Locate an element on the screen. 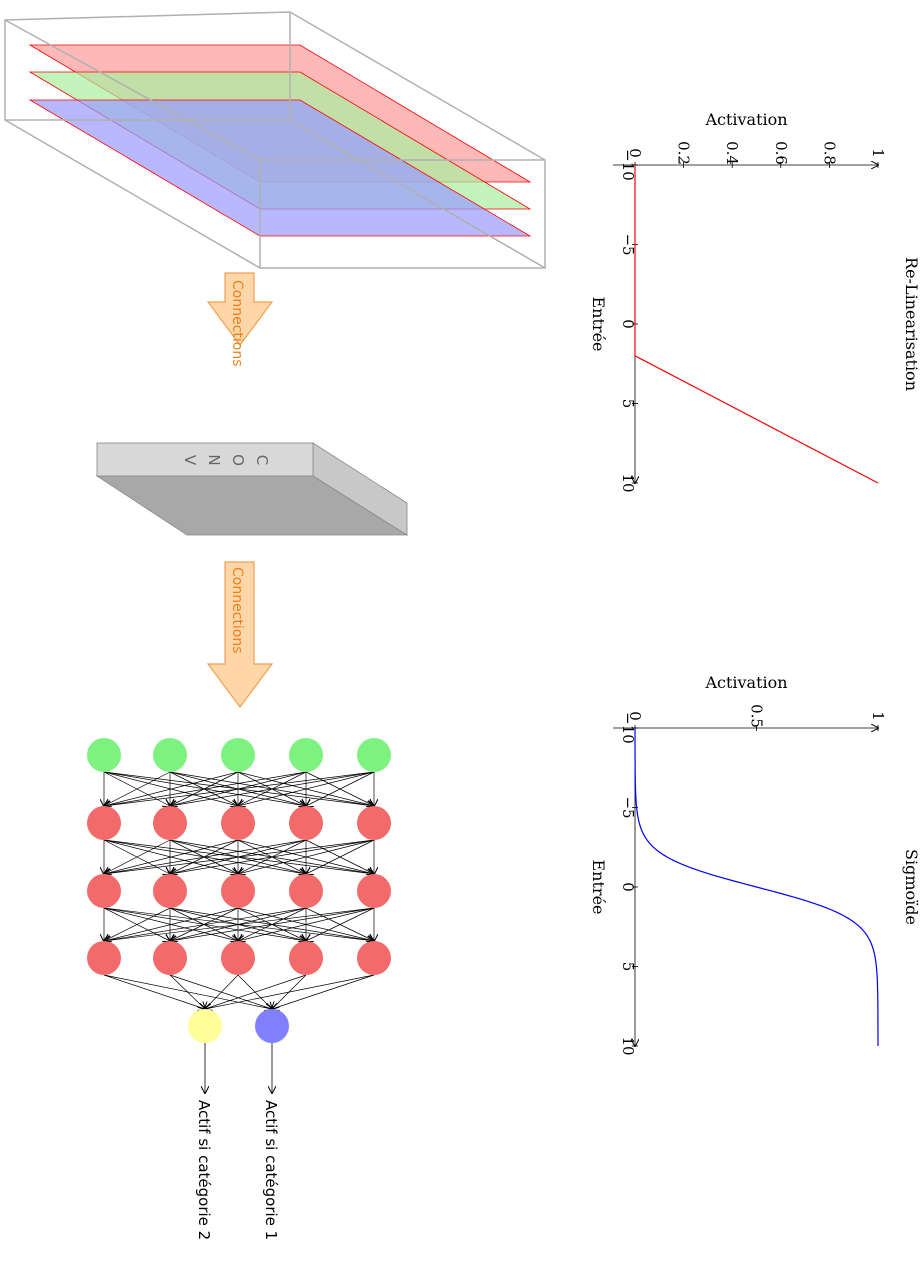 Image resolution: width=920 pixels, height=1277 pixels. y-tick-label-1: 0.5 is located at coordinates (757, 716).